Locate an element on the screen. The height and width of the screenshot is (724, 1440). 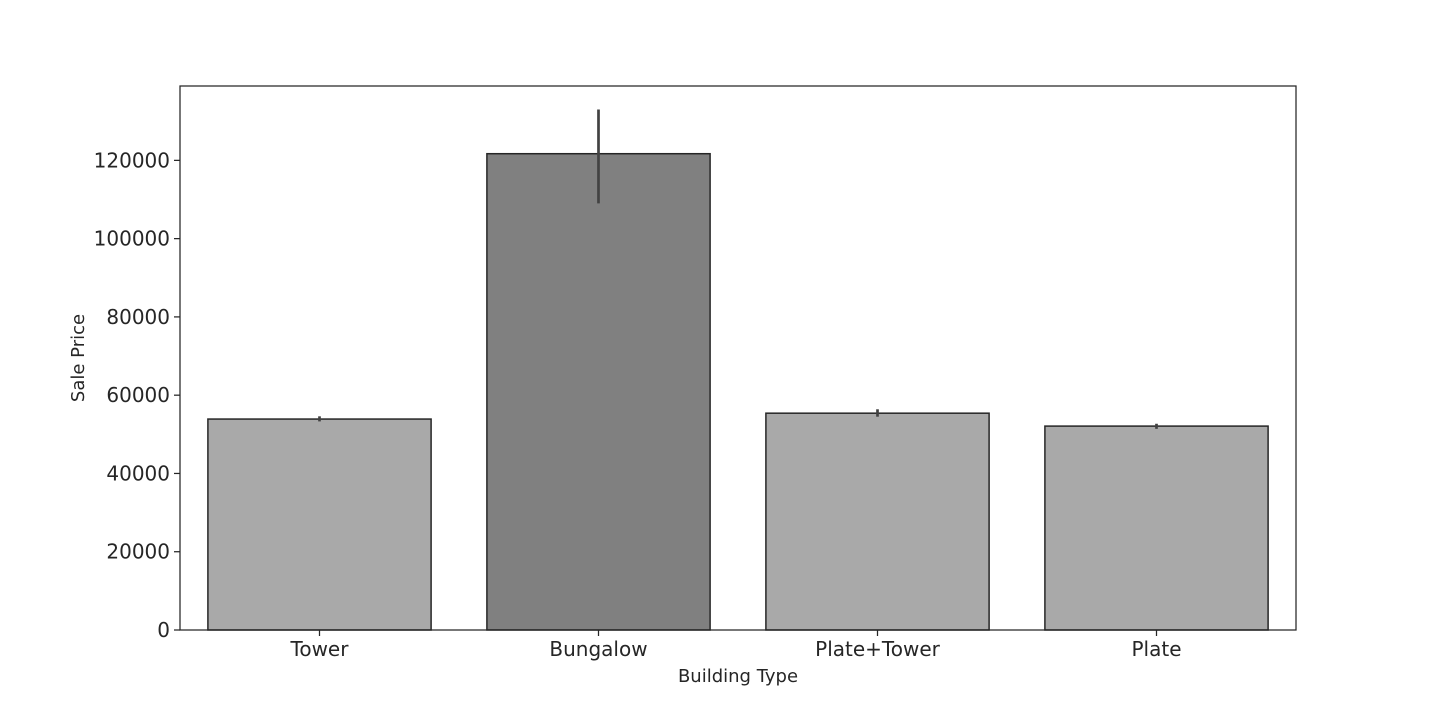
y-tick-label: 100000 is located at coordinates (132, 239).